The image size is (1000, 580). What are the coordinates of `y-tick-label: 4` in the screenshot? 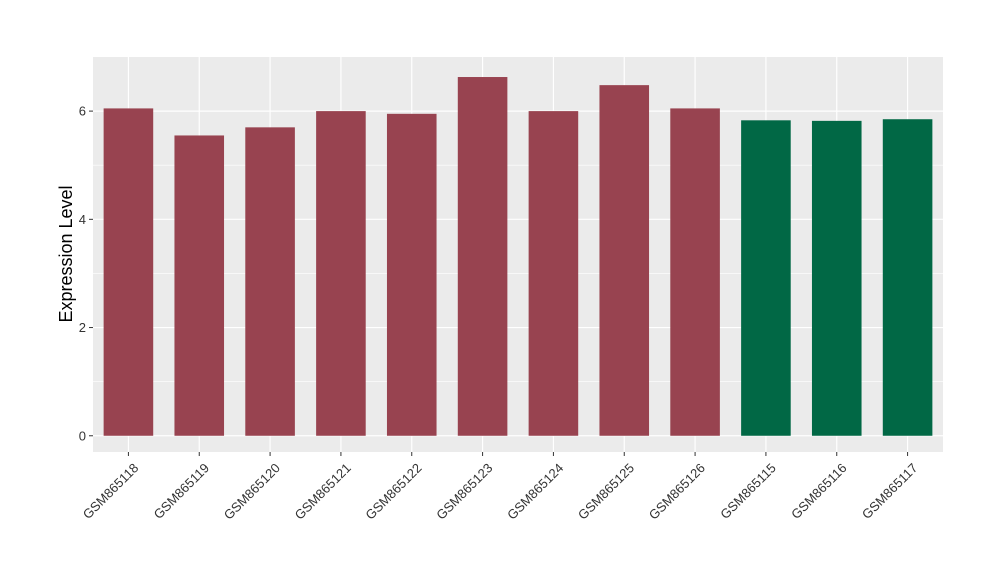 It's located at (82, 219).